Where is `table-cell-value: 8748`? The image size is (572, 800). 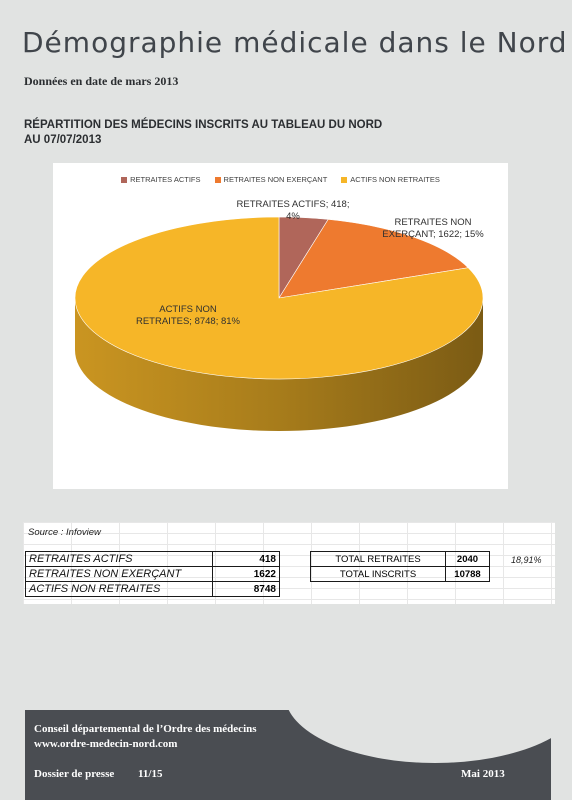 table-cell-value: 8748 is located at coordinates (246, 589).